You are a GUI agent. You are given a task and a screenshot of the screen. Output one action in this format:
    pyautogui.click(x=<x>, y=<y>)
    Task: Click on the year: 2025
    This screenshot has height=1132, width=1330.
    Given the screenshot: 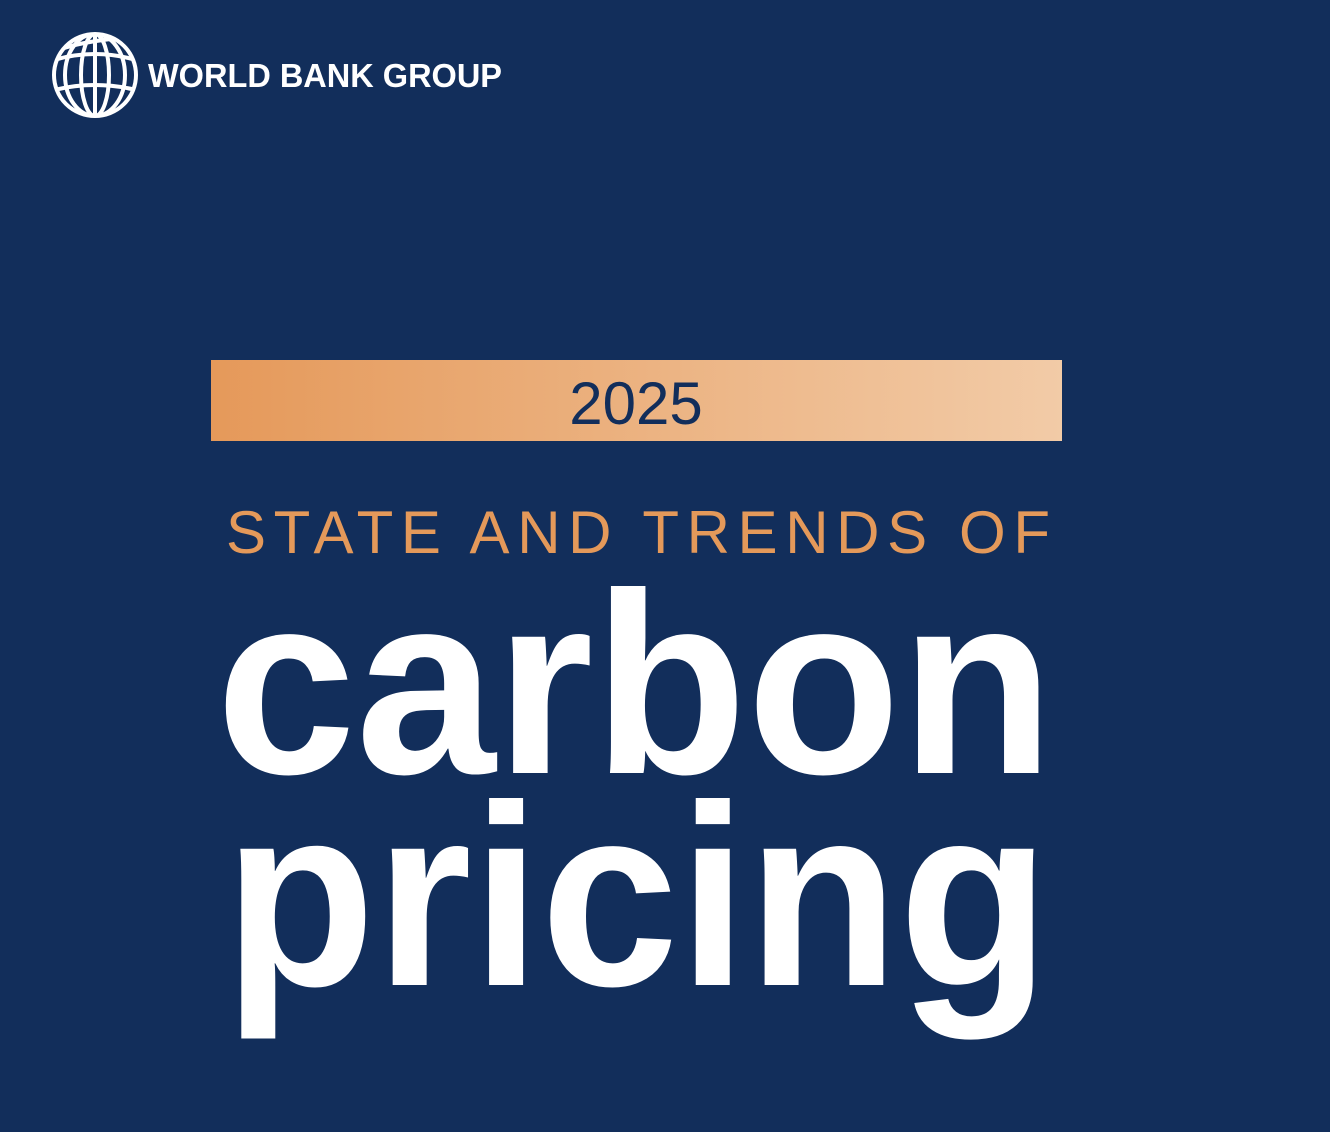 What is the action you would take?
    pyautogui.click(x=635, y=403)
    